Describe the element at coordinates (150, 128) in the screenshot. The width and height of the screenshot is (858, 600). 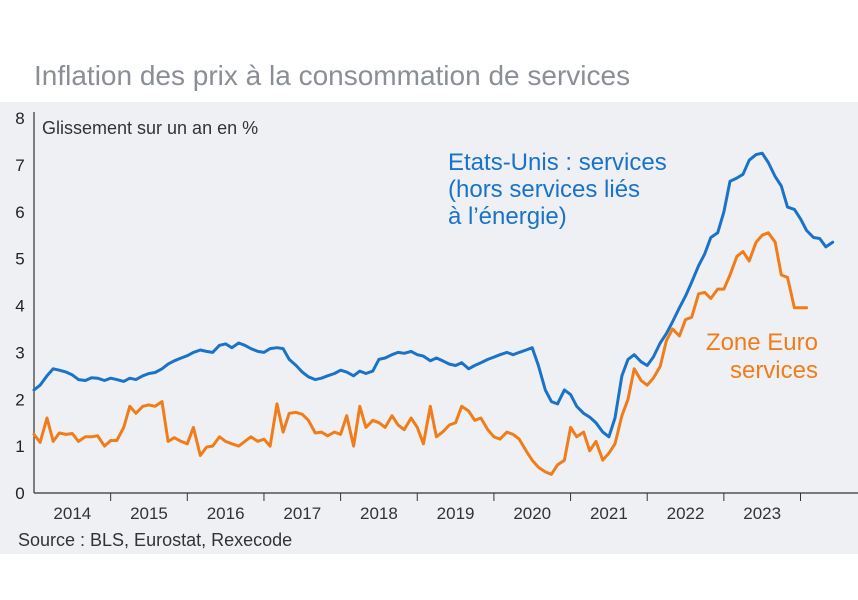
I see `y-axis-label: Glissement sur un an en %` at that location.